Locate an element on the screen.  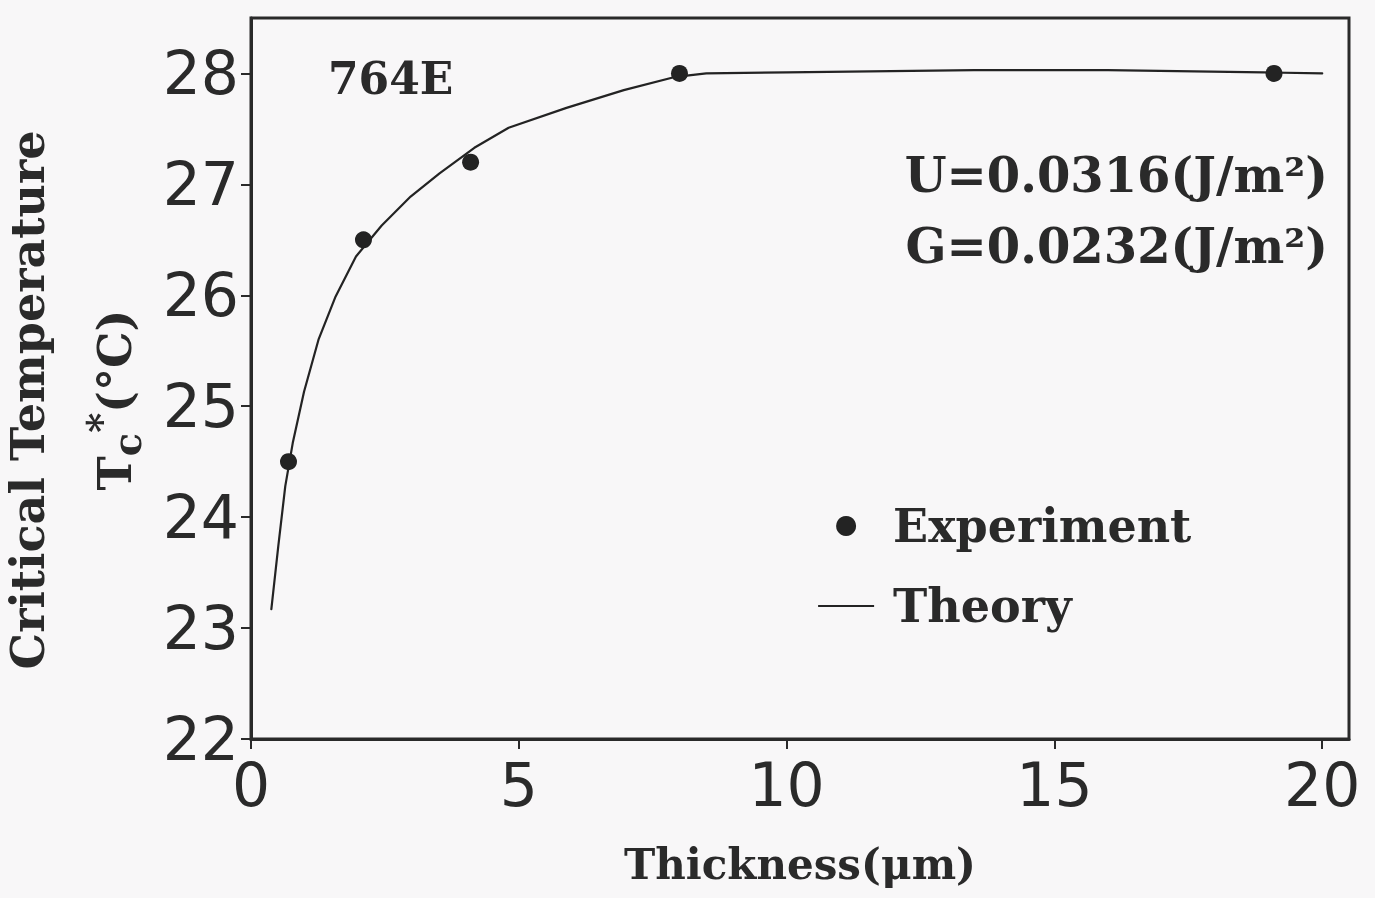
y-tick-label: 23 is located at coordinates (200, 628).